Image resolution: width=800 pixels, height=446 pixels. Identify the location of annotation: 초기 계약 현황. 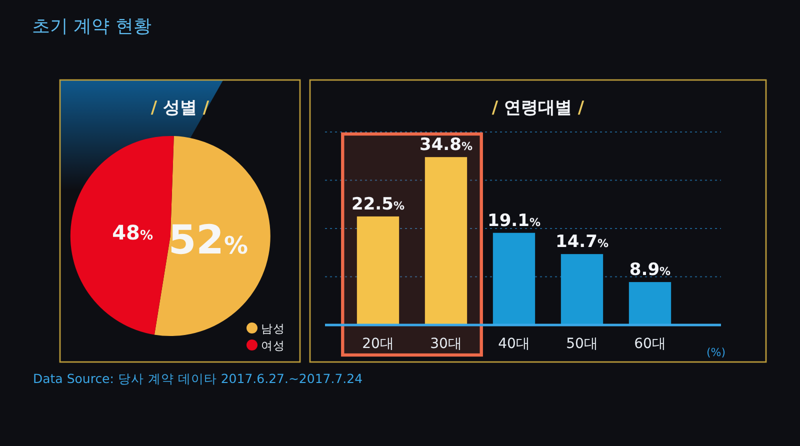
(92, 26).